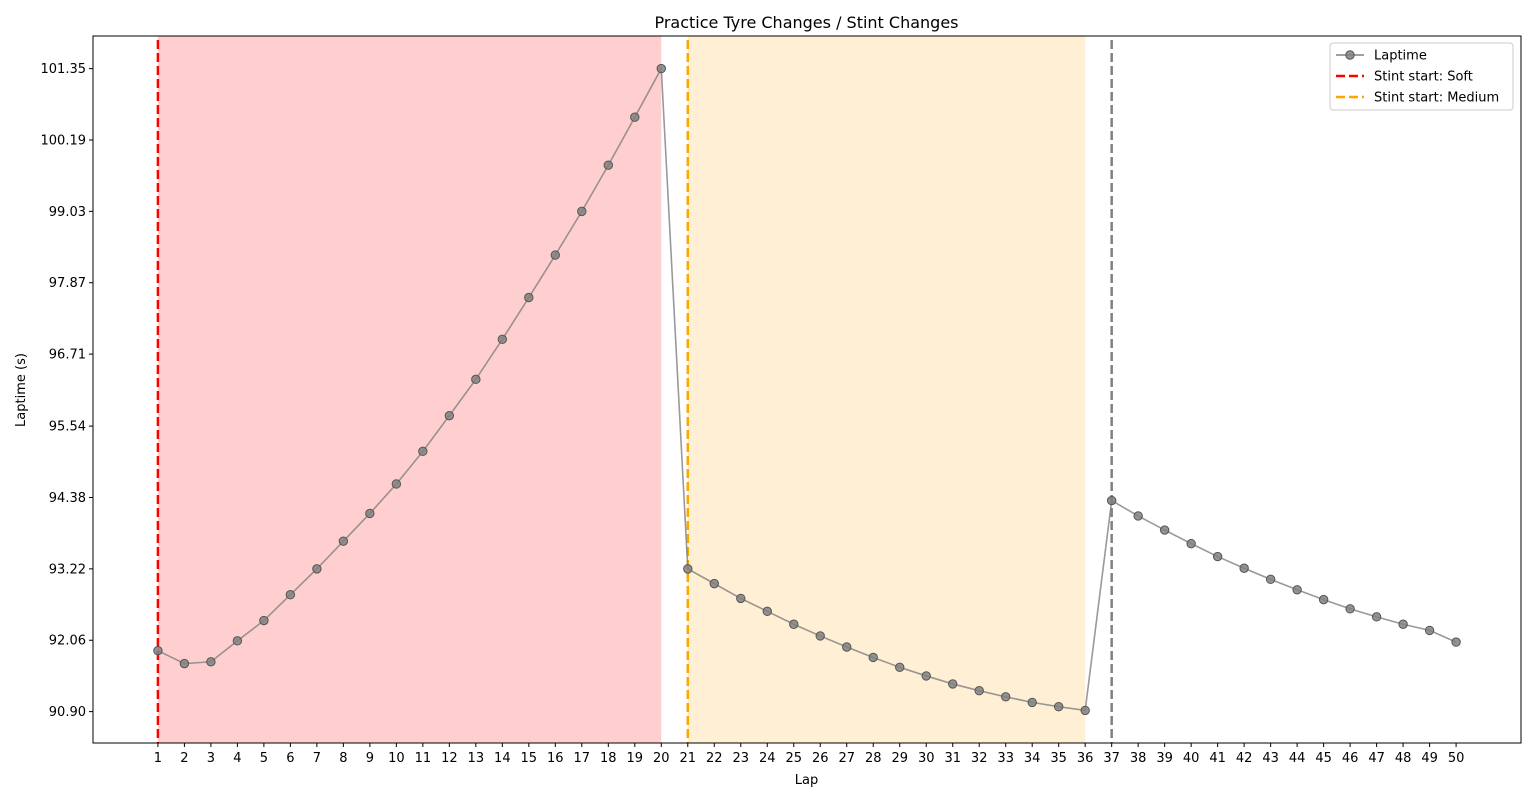 The height and width of the screenshot is (802, 1536). I want to click on x-tick-label: 24, so click(767, 758).